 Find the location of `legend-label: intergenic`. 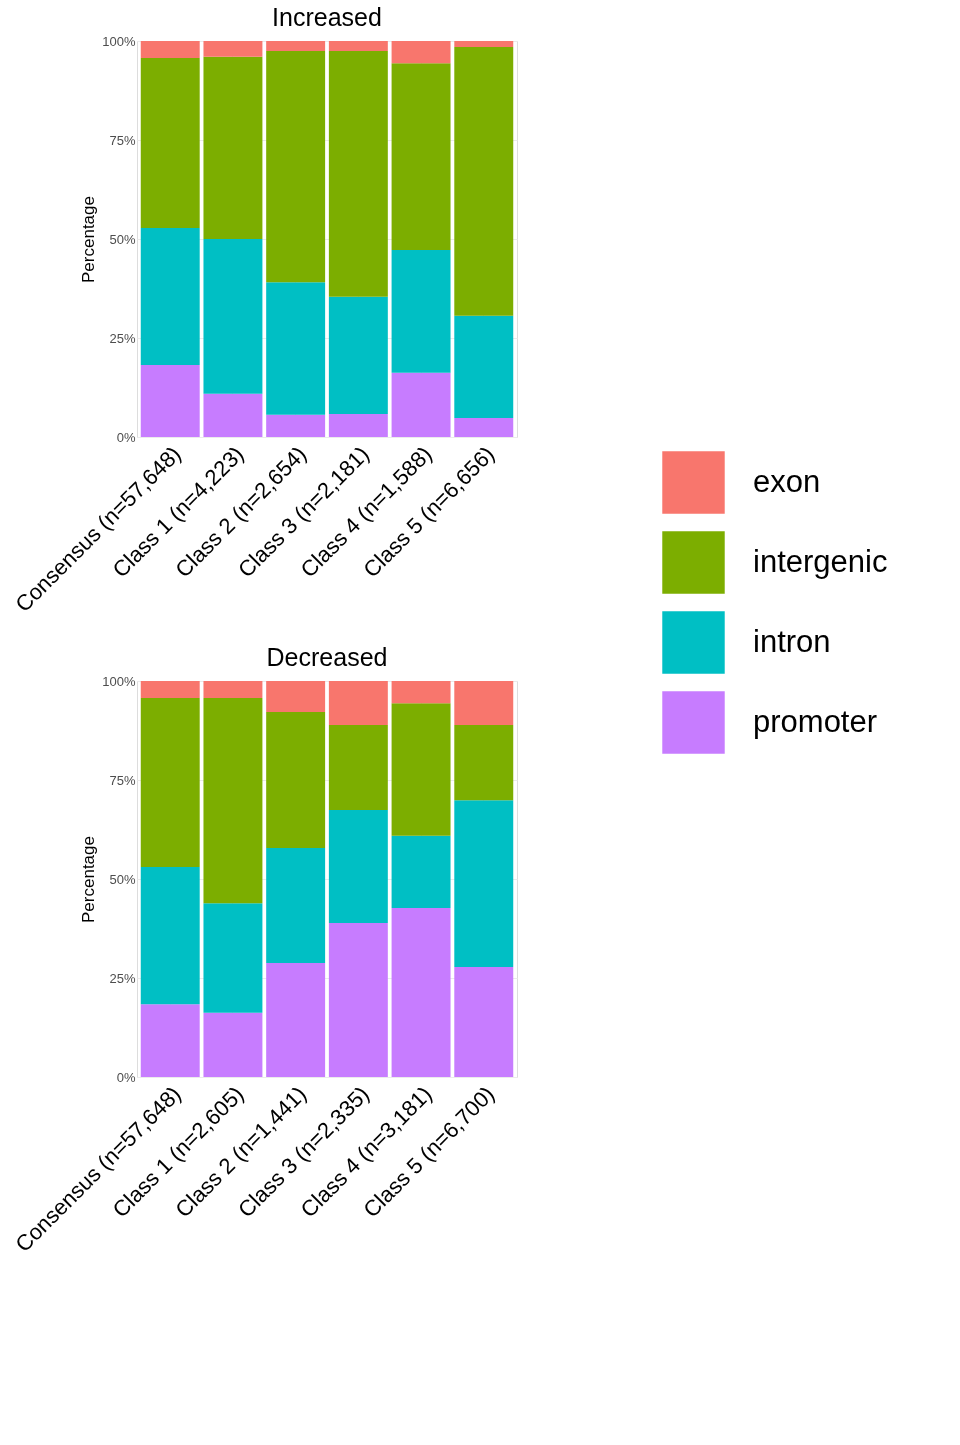

legend-label: intergenic is located at coordinates (820, 561).